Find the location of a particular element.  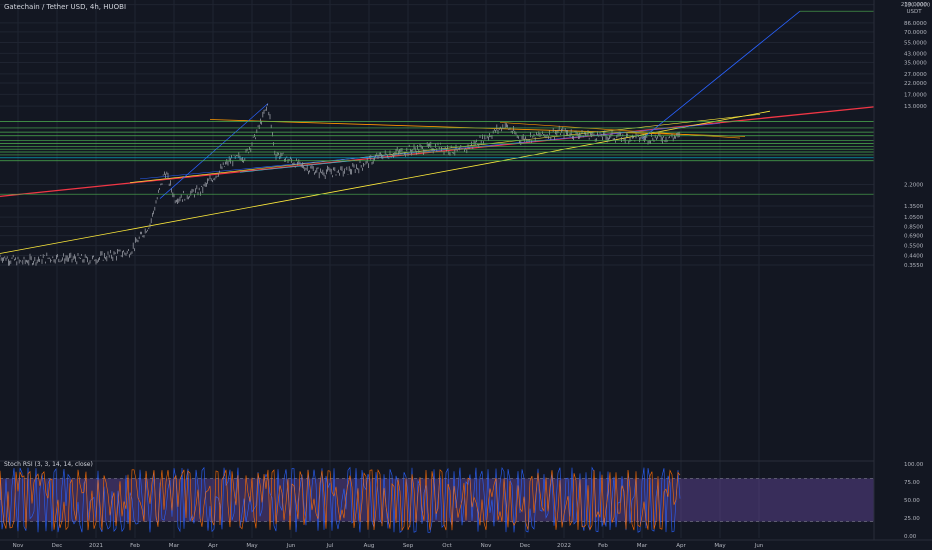

stoch-tick-label: 25.00 is located at coordinates (912, 519).